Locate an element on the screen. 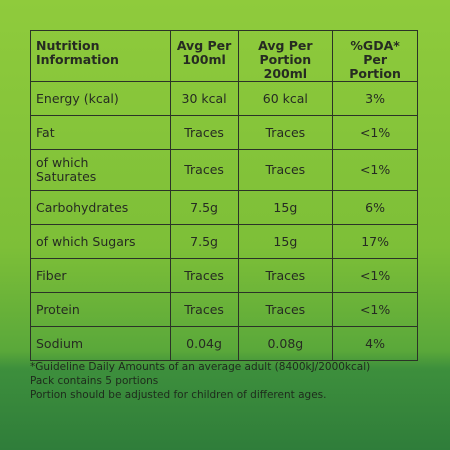 This screenshot has height=450, width=450. nutrient-name: of which Saturates is located at coordinates (100, 170).